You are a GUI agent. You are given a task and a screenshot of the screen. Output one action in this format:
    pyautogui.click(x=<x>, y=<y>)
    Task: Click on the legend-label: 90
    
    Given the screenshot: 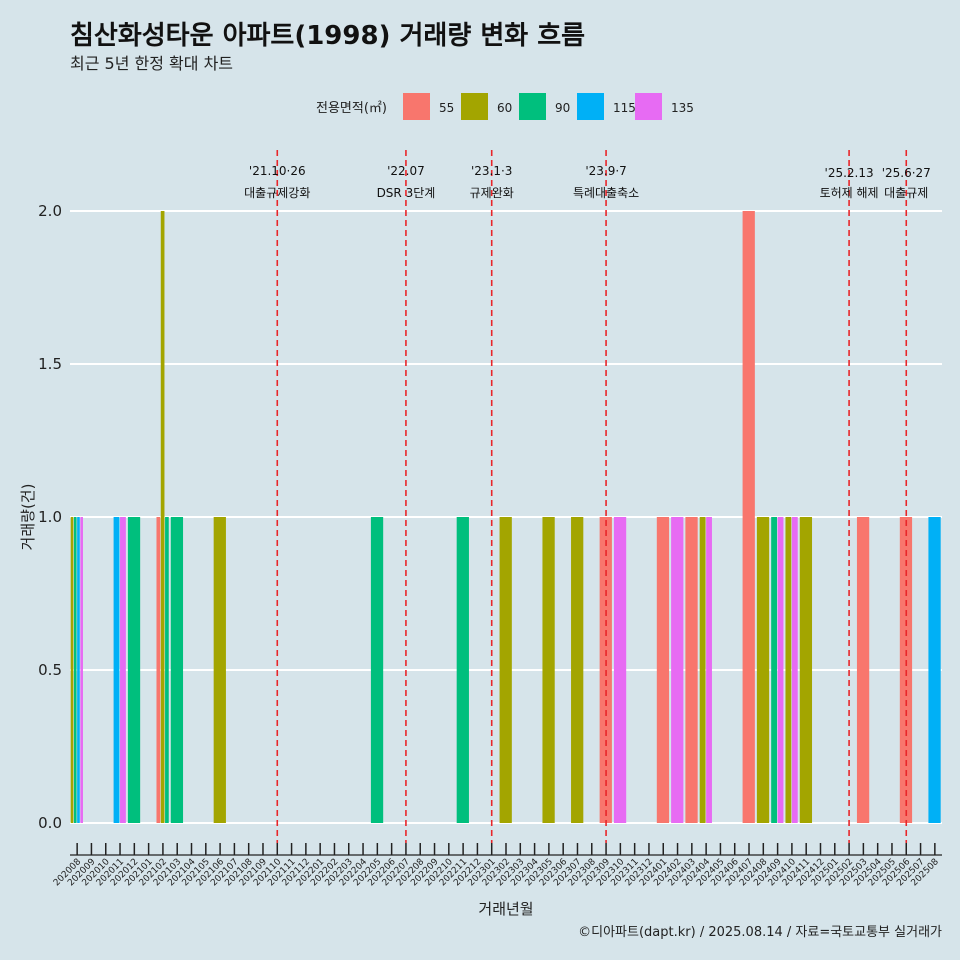 What is the action you would take?
    pyautogui.click(x=562, y=108)
    